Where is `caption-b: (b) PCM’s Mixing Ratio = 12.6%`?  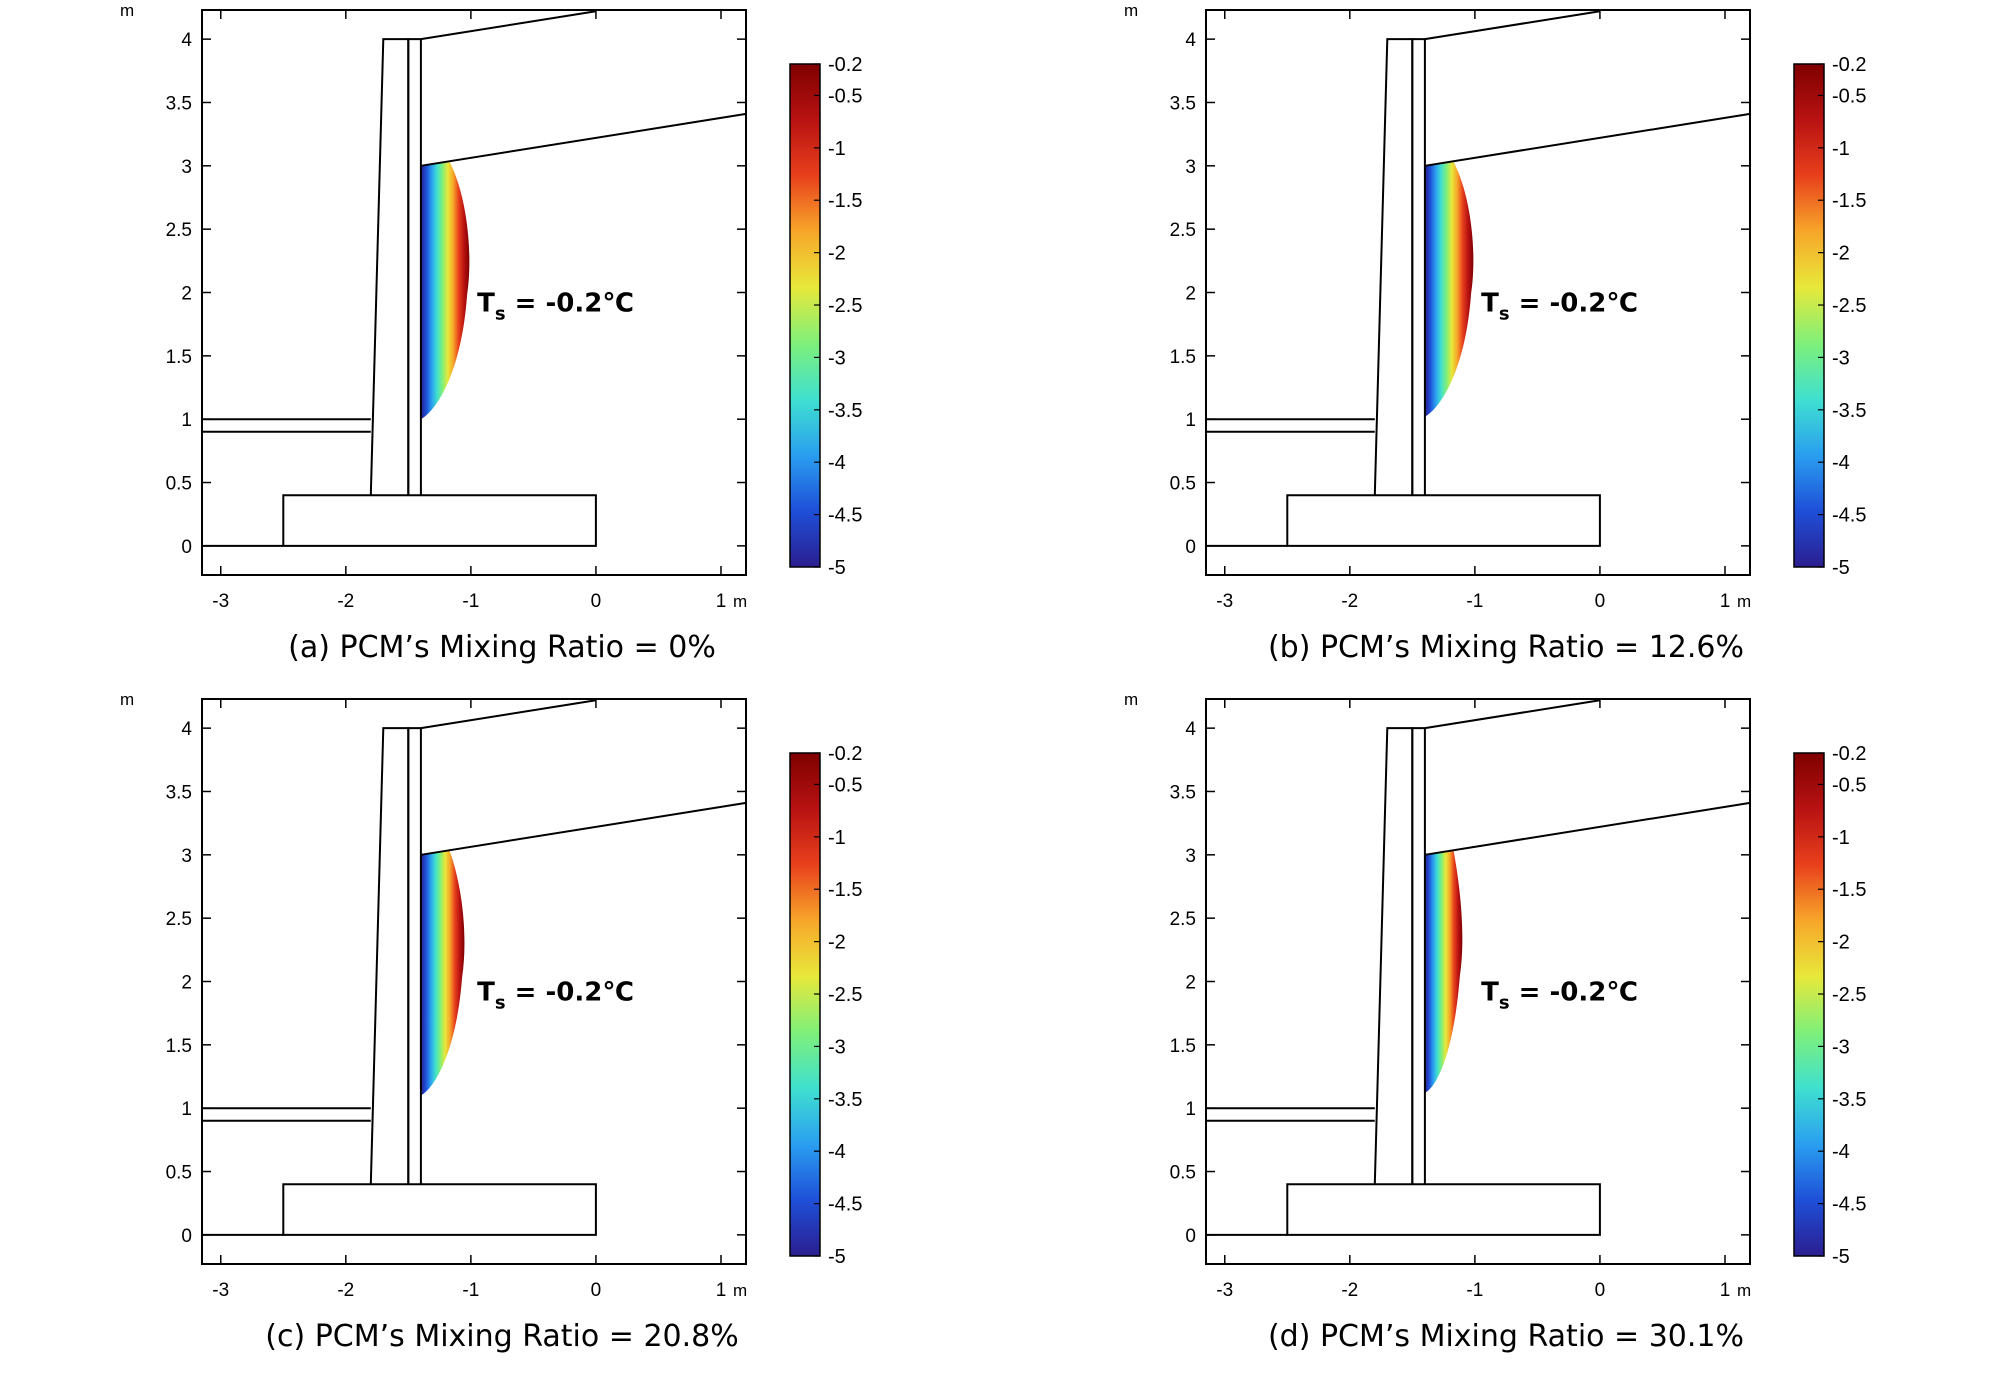 caption-b: (b) PCM’s Mixing Ratio = 12.6% is located at coordinates (1506, 647).